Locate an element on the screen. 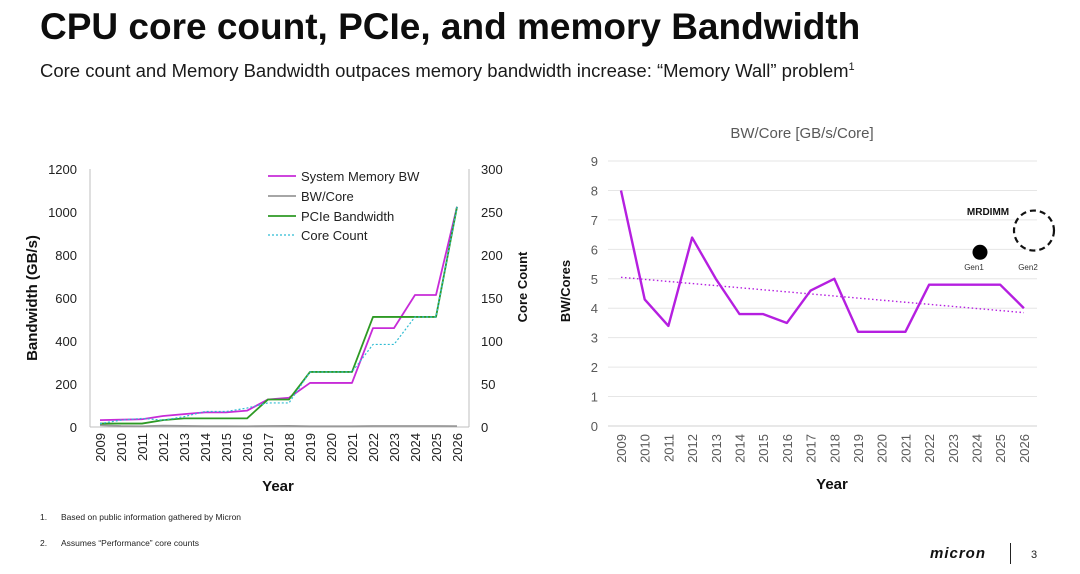 Image resolution: width=1080 pixels, height=574 pixels. left-x-tick-label: 2015 is located at coordinates (226, 447).